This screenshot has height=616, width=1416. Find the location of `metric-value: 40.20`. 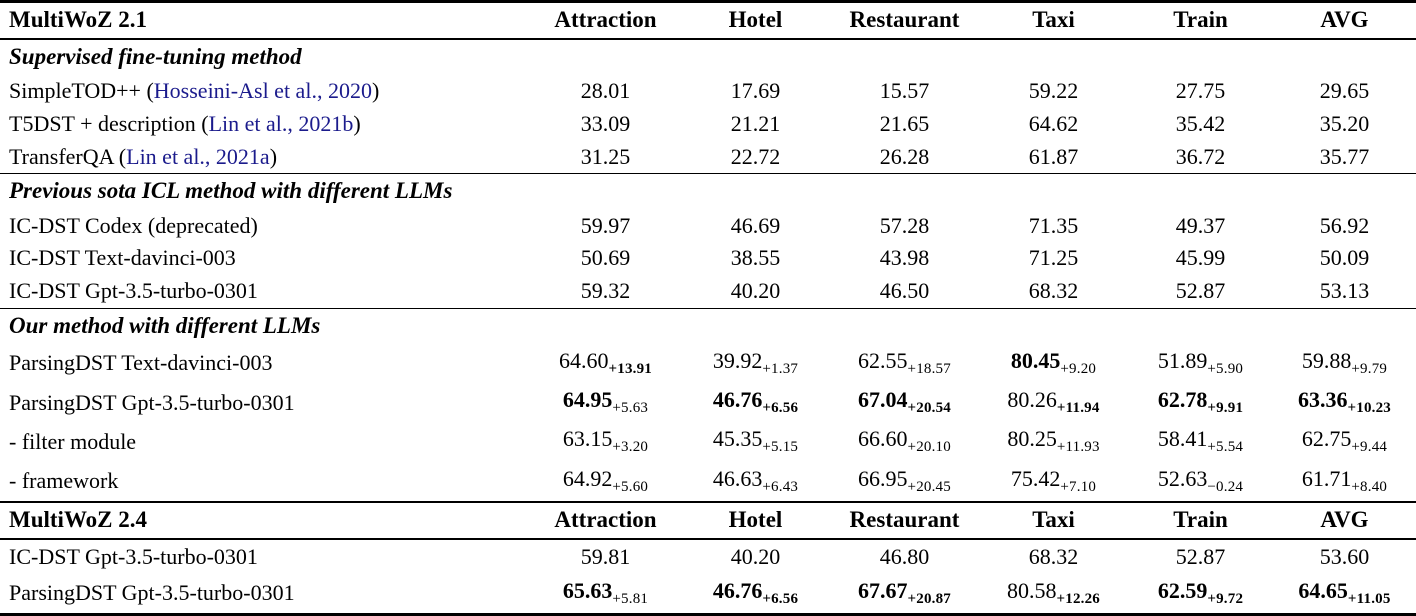

metric-value: 40.20 is located at coordinates (755, 291).